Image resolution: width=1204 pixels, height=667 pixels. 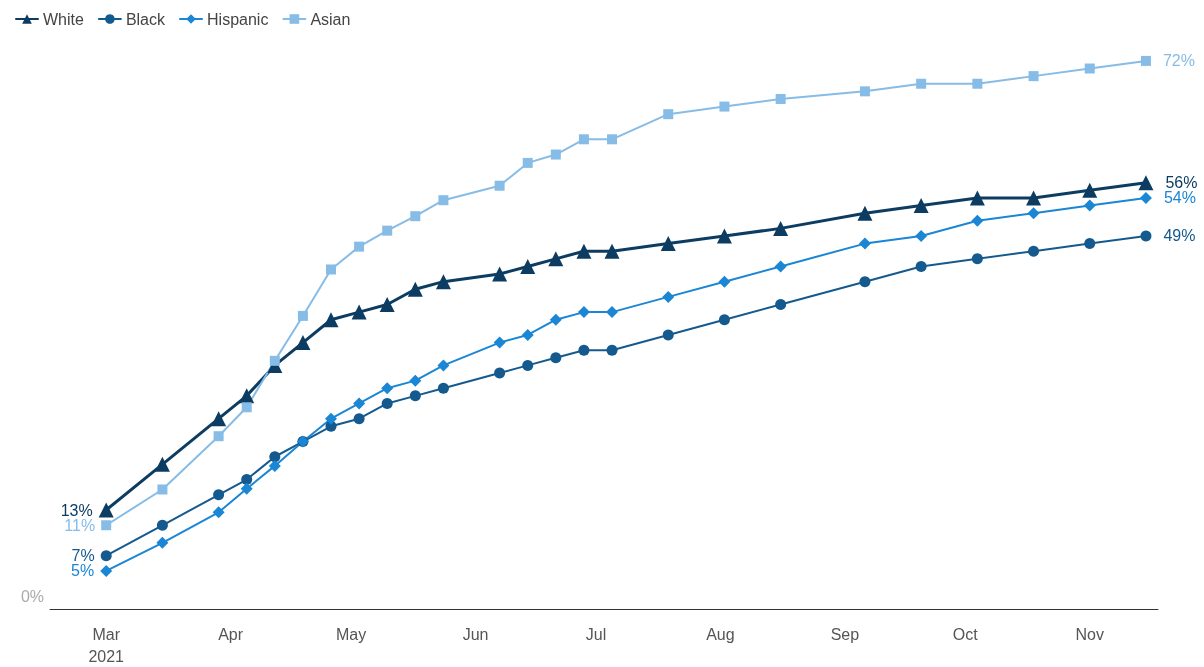 I want to click on data-label: 49%, so click(x=1179, y=236).